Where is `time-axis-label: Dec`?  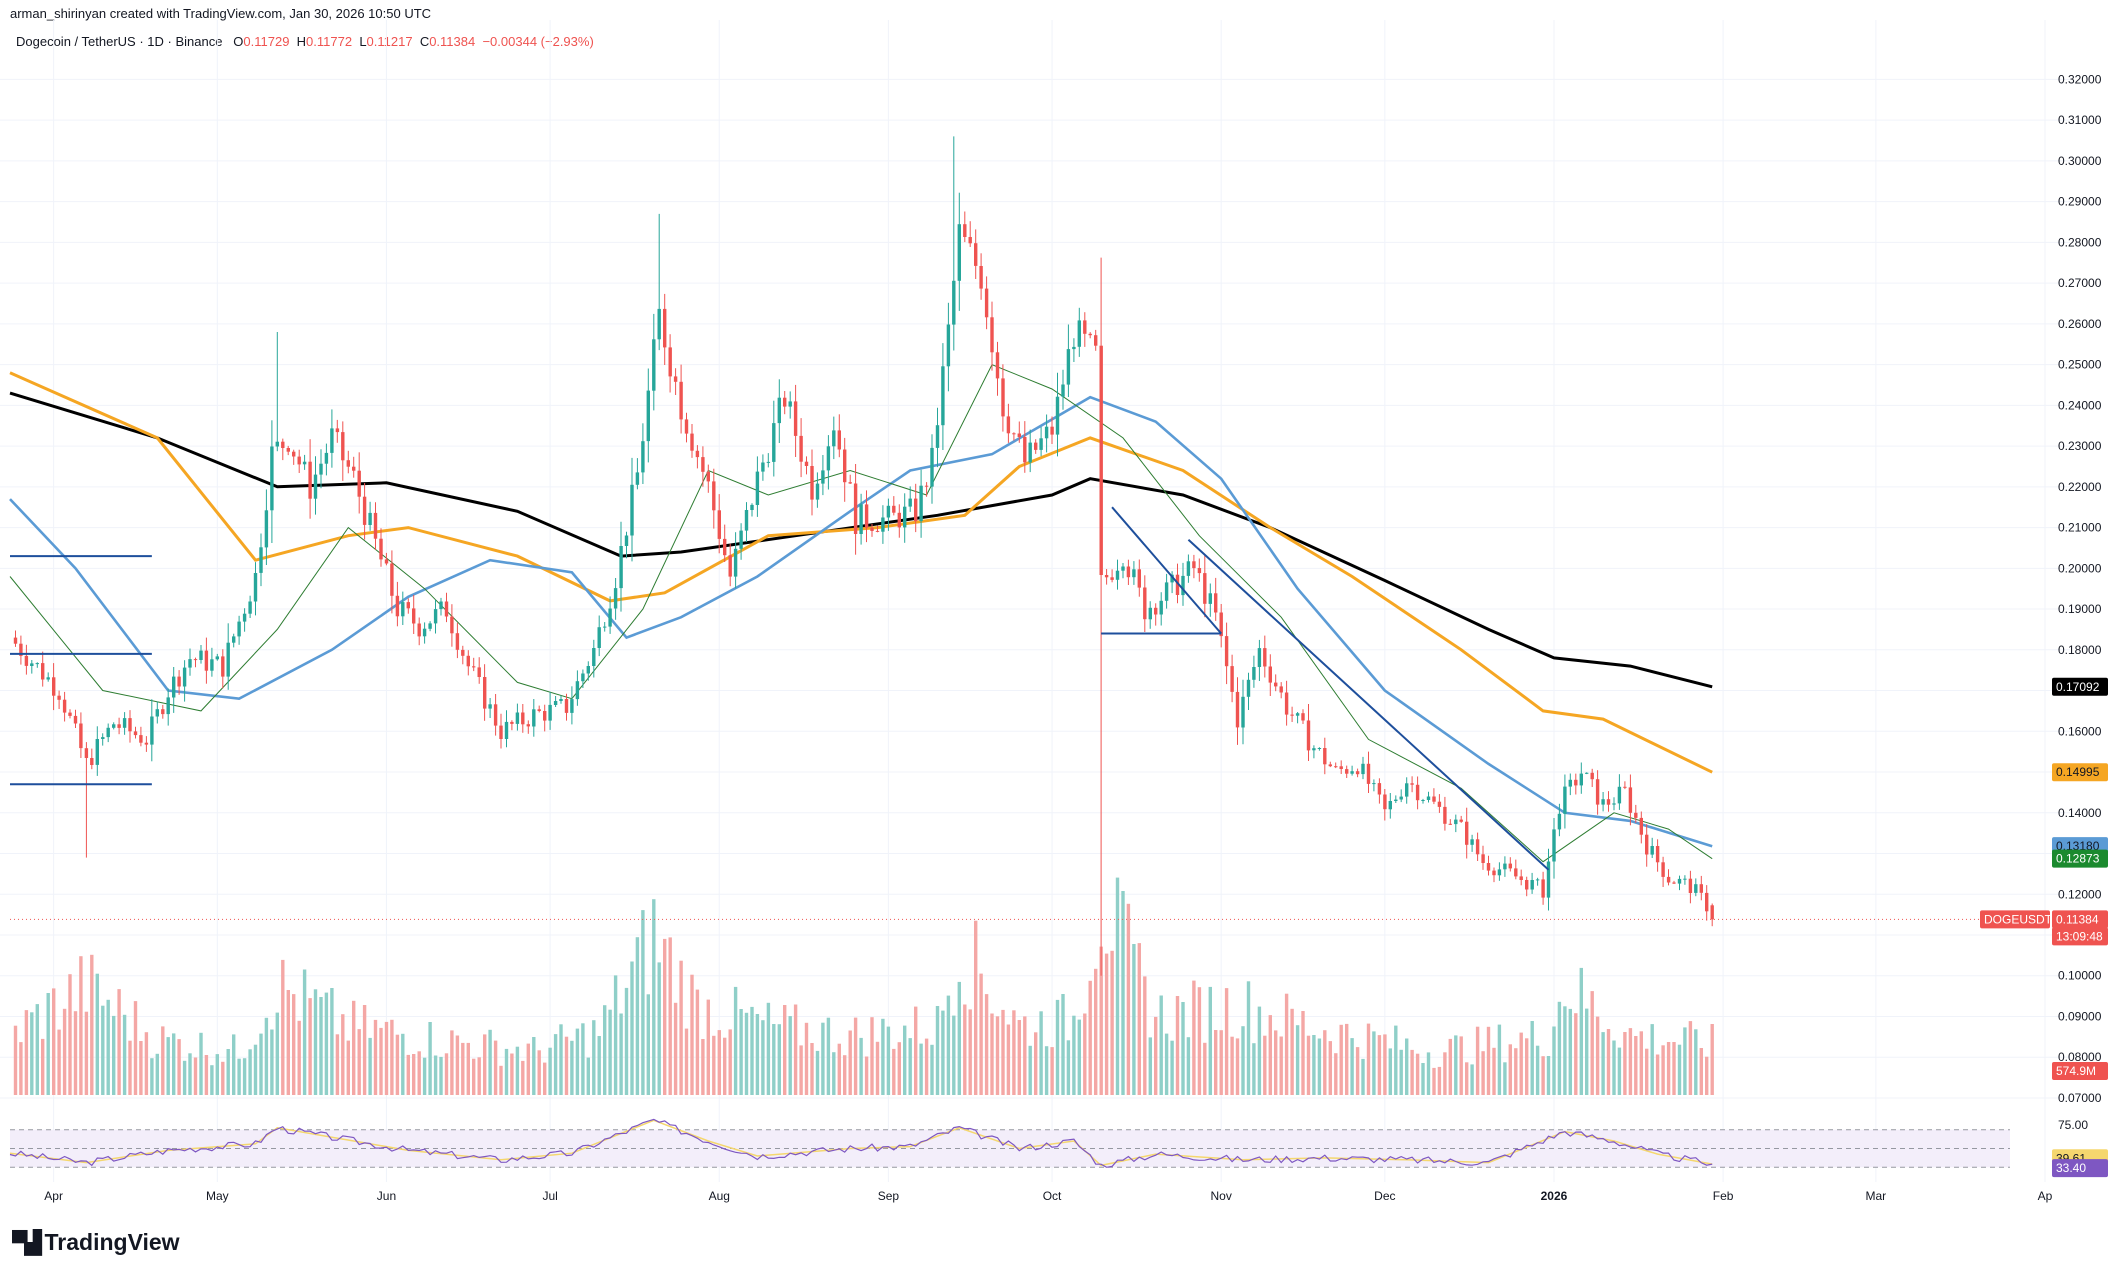 time-axis-label: Dec is located at coordinates (1384, 1196).